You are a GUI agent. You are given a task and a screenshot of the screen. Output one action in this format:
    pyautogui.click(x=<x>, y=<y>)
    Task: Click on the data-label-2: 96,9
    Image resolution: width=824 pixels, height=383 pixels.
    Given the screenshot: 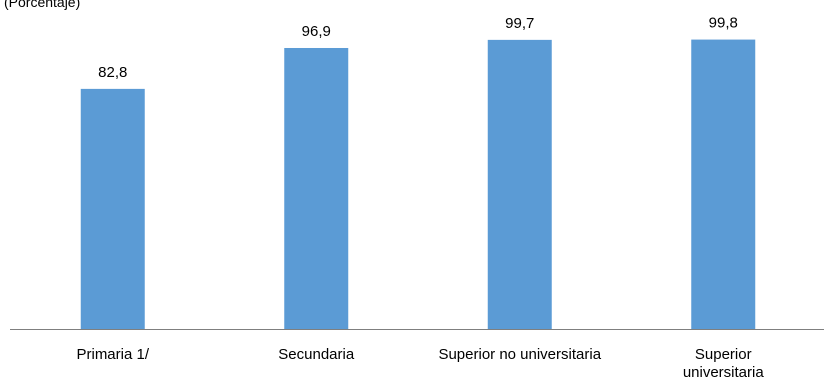 What is the action you would take?
    pyautogui.click(x=316, y=31)
    